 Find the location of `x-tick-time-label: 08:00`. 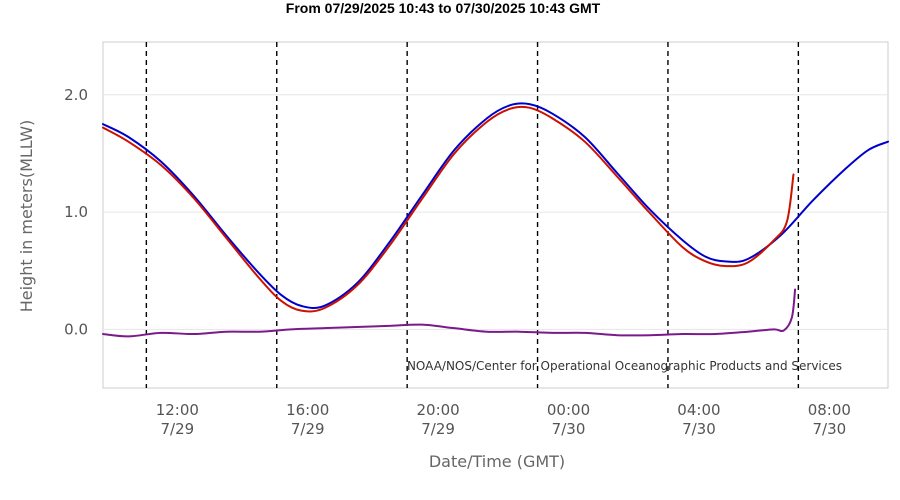

x-tick-time-label: 08:00 is located at coordinates (829, 410).